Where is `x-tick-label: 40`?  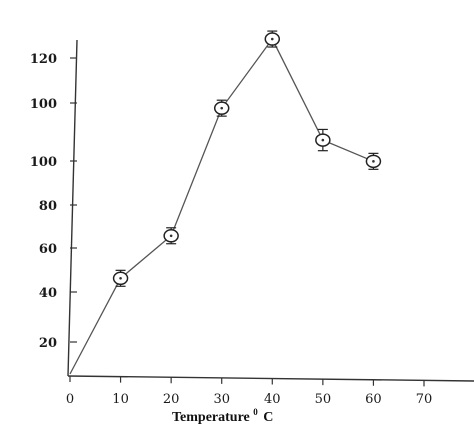
x-tick-label: 40 is located at coordinates (272, 399).